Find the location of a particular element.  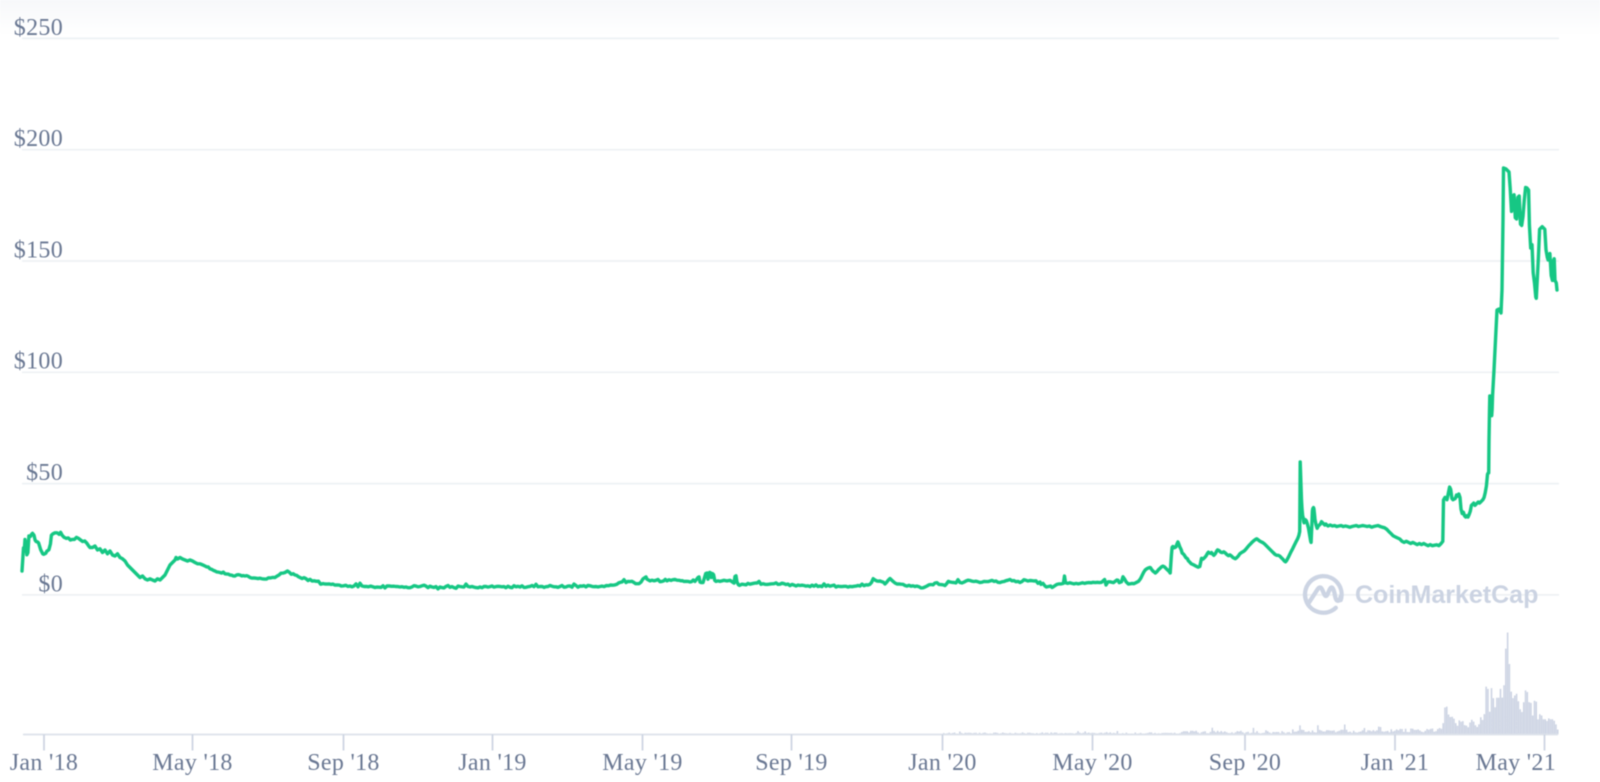

svg-text: Sep '18 is located at coordinates (343, 763).